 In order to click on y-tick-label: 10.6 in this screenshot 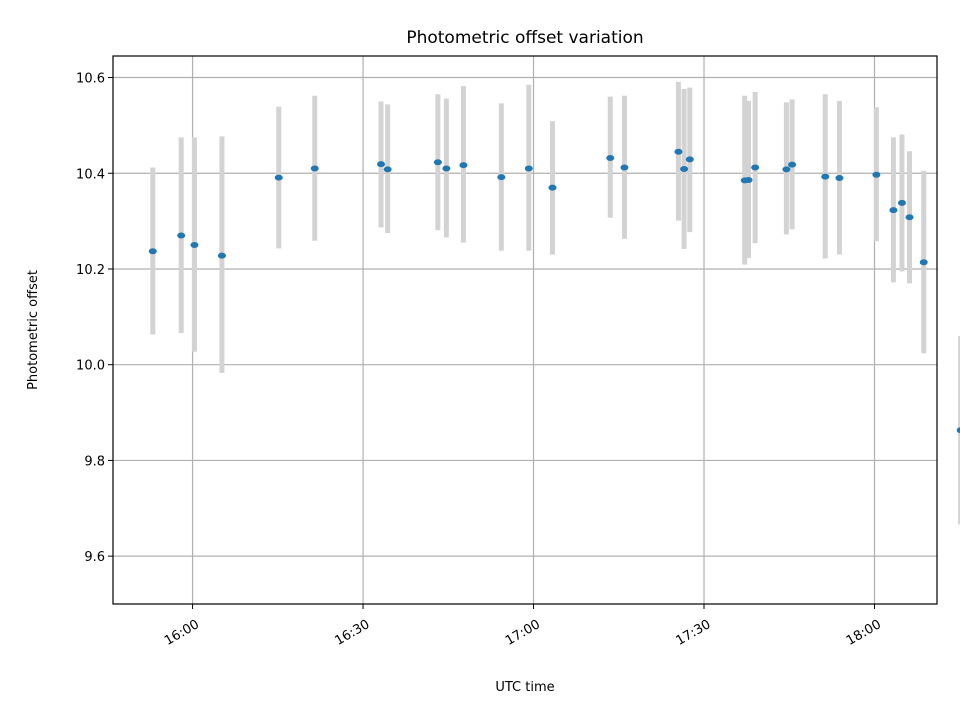, I will do `click(90, 79)`.